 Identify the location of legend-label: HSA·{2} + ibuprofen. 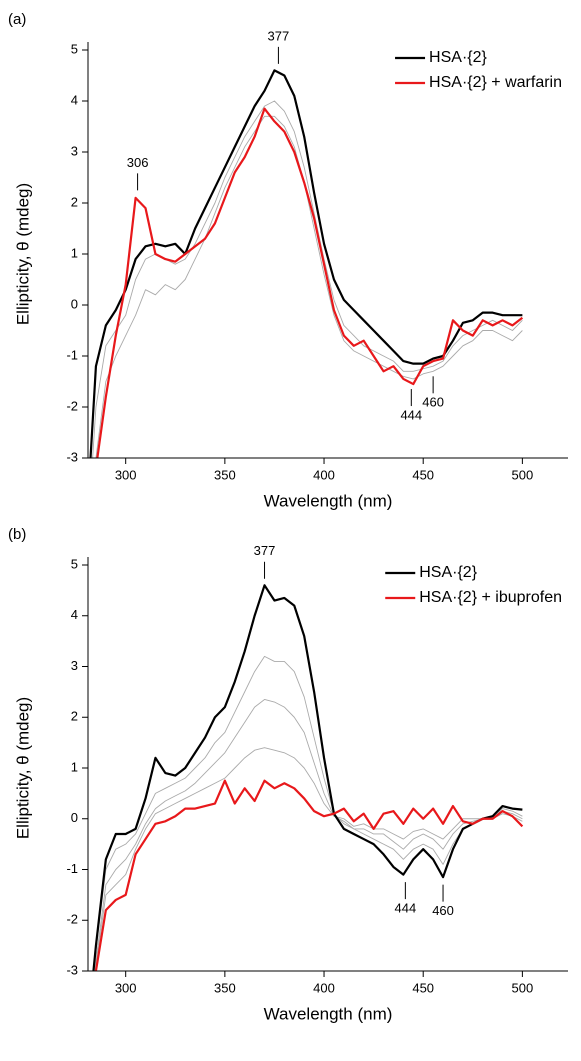
(490, 597).